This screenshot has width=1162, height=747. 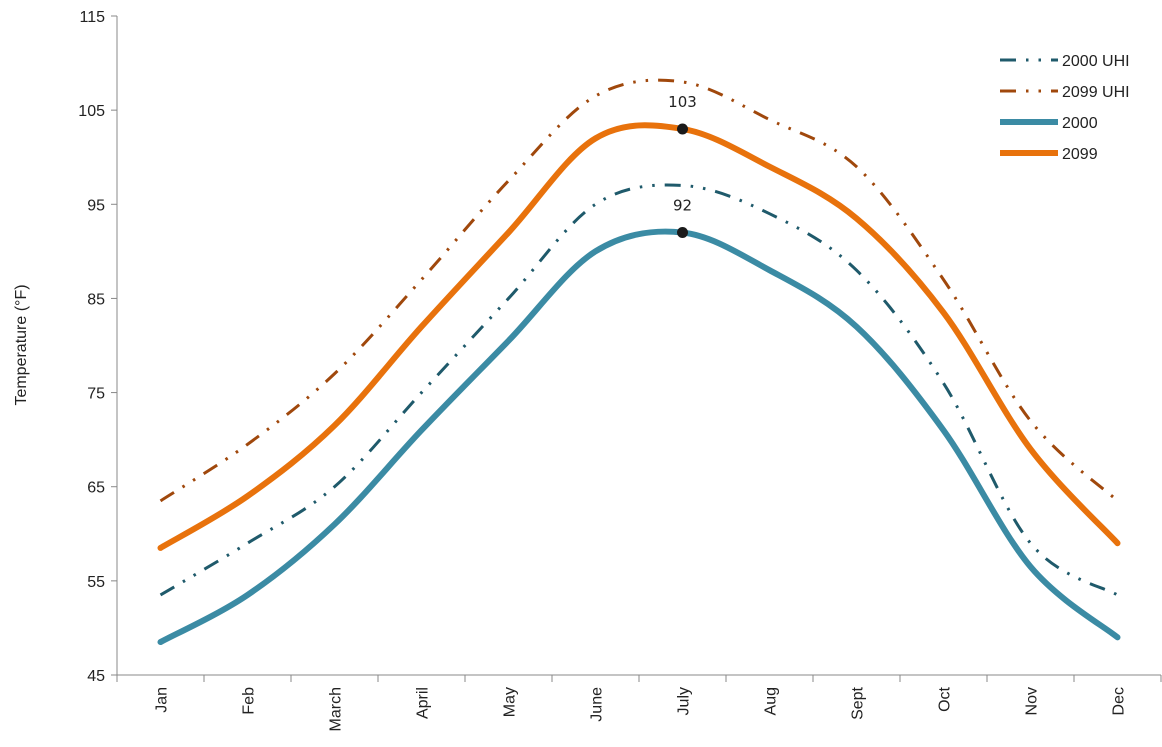 What do you see at coordinates (21, 344) in the screenshot?
I see `y-axis-title: Temperature (°F)` at bounding box center [21, 344].